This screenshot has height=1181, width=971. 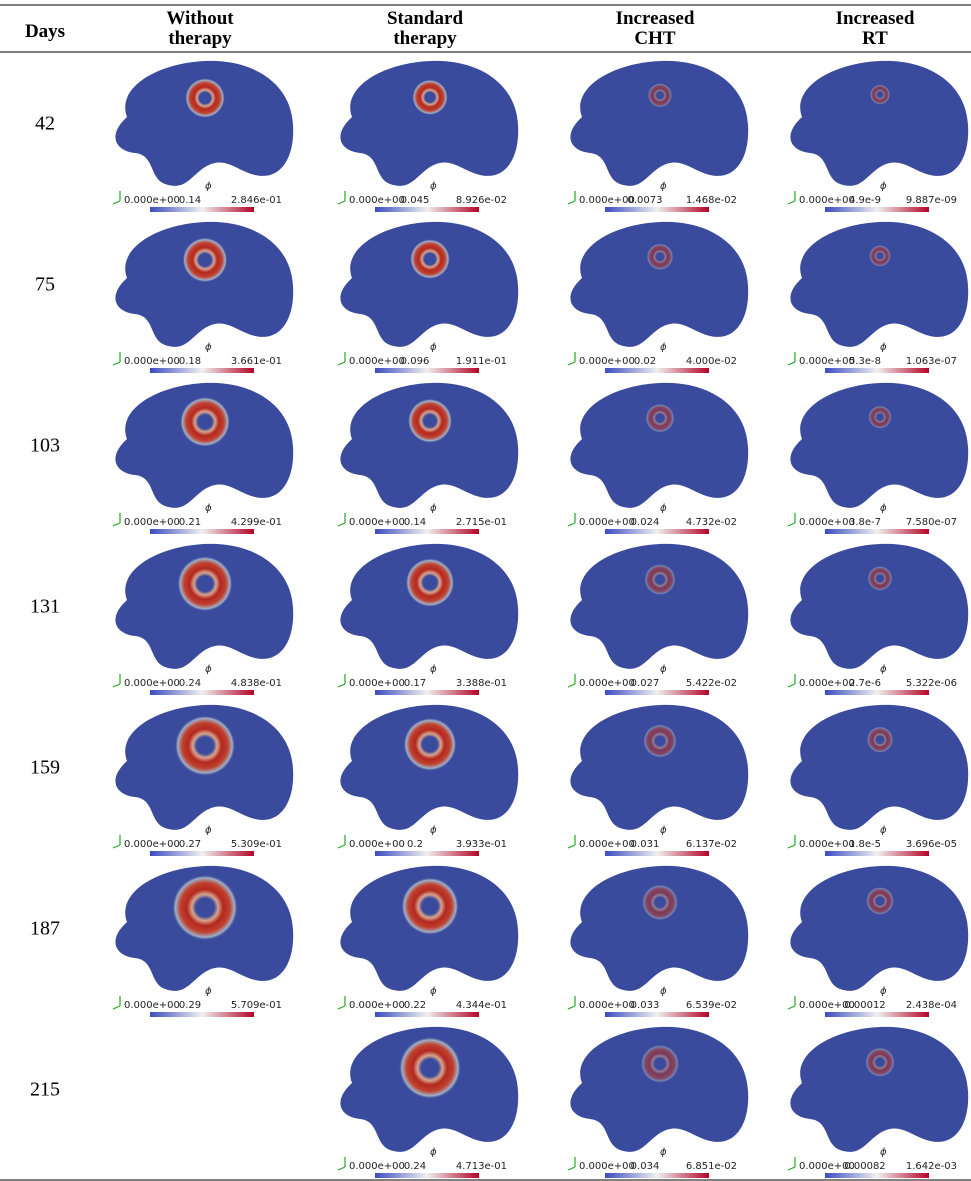 What do you see at coordinates (256, 844) in the screenshot?
I see `colorbar-max: 5.309e-01` at bounding box center [256, 844].